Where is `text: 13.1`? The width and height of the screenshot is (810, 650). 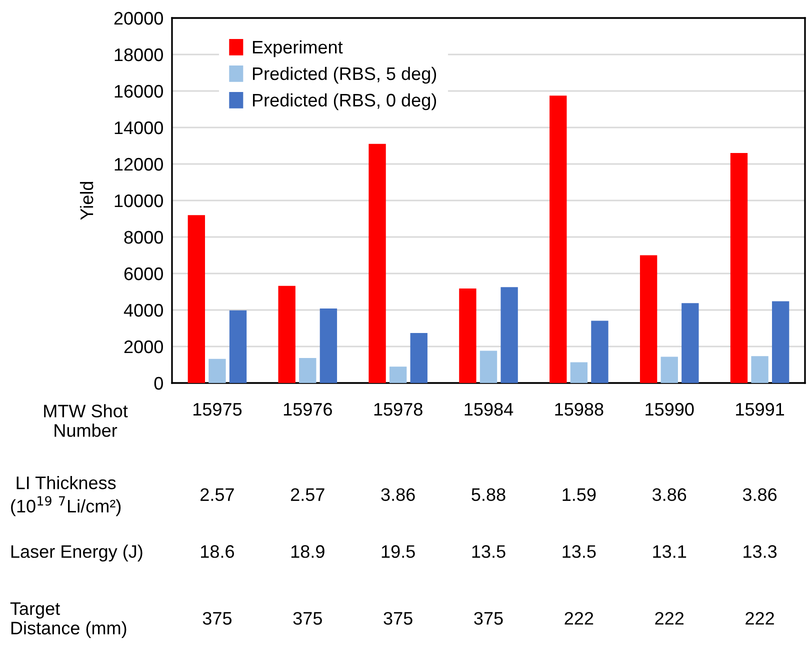
text: 13.1 is located at coordinates (669, 551).